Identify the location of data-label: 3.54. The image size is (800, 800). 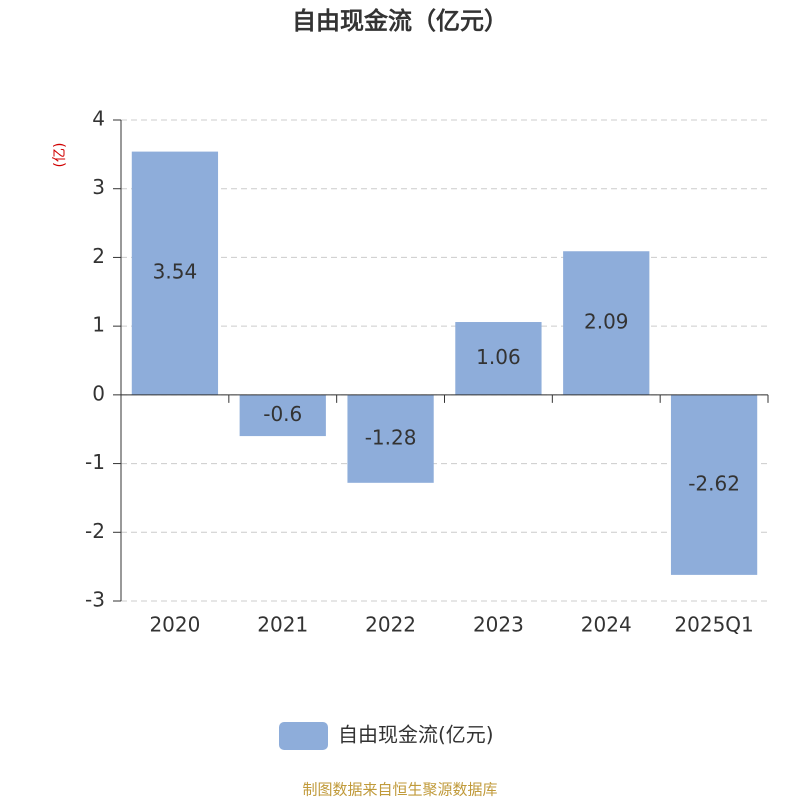
(175, 272).